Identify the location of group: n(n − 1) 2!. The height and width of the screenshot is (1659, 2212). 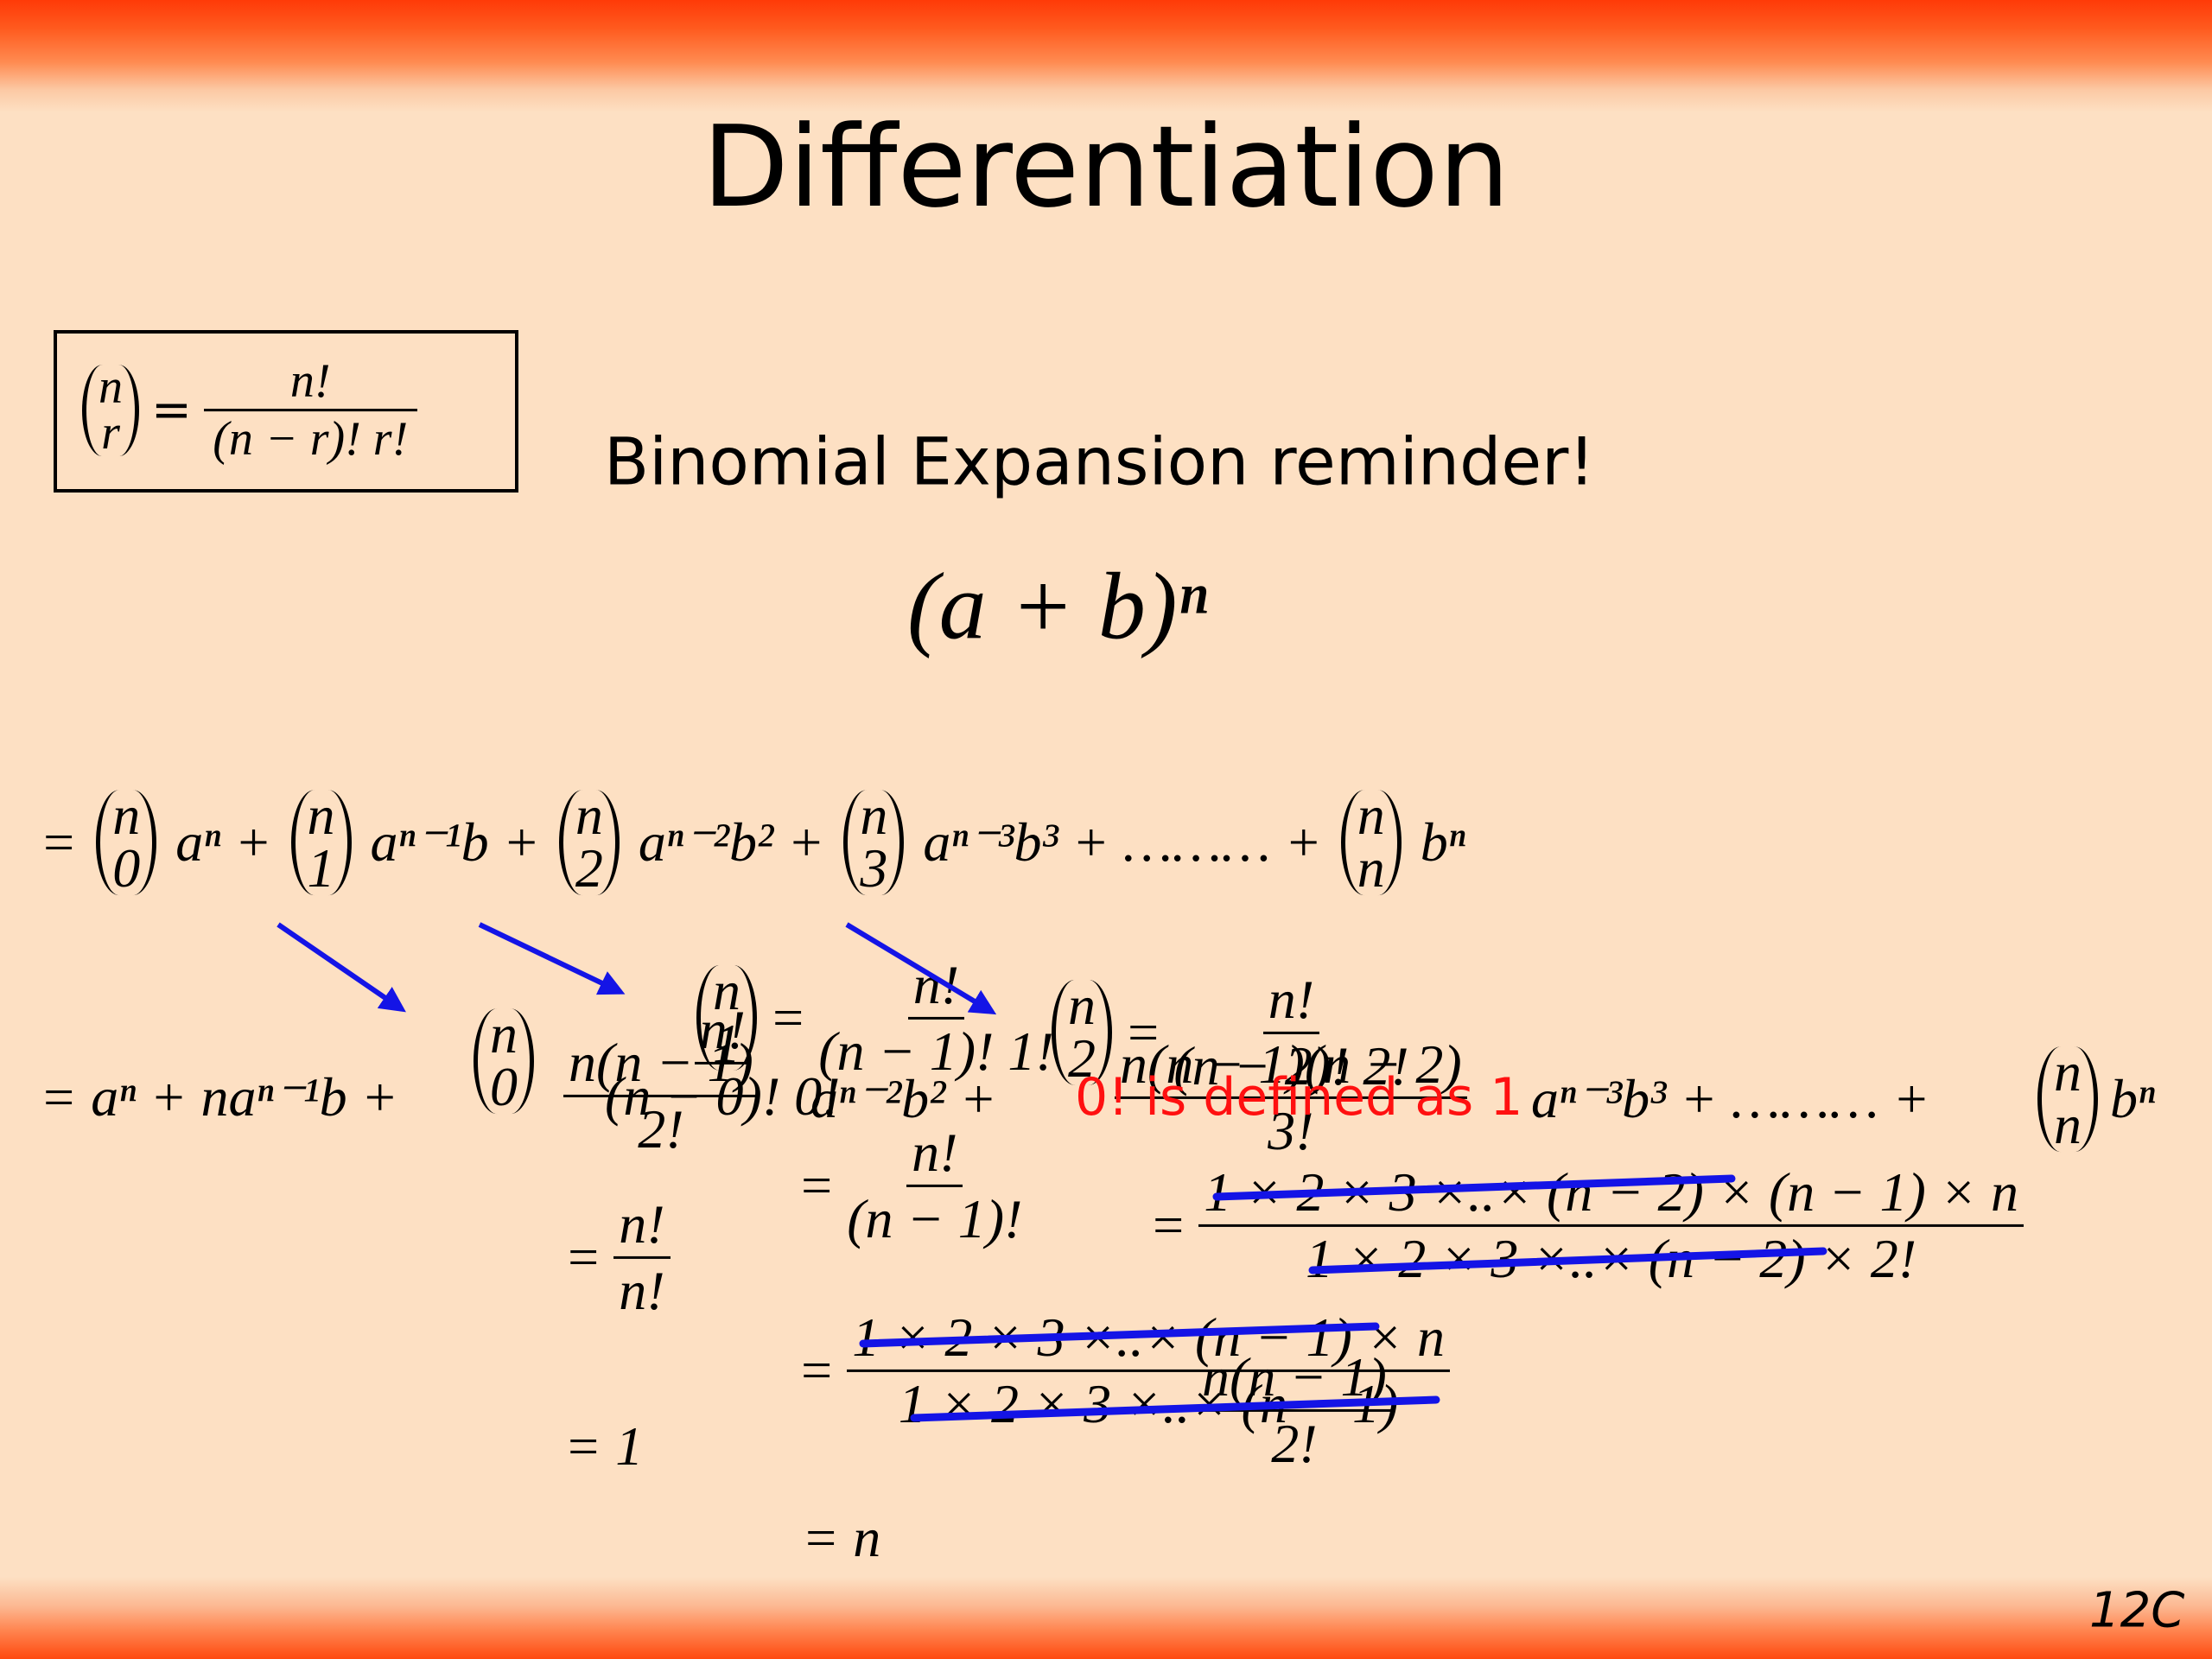
(1294, 1410).